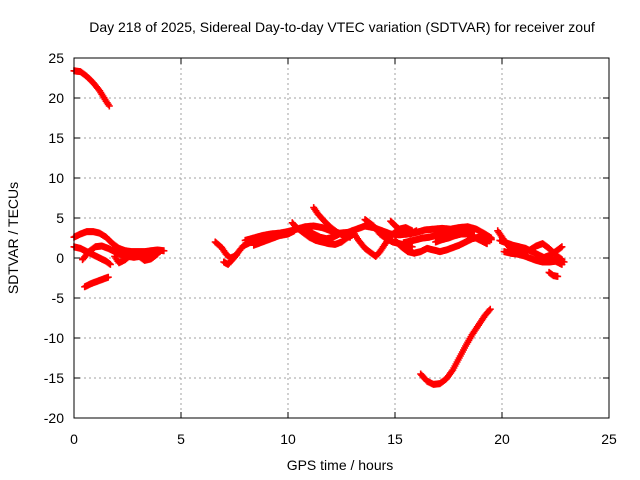  What do you see at coordinates (60, 218) in the screenshot?
I see `y-tick-label: 5` at bounding box center [60, 218].